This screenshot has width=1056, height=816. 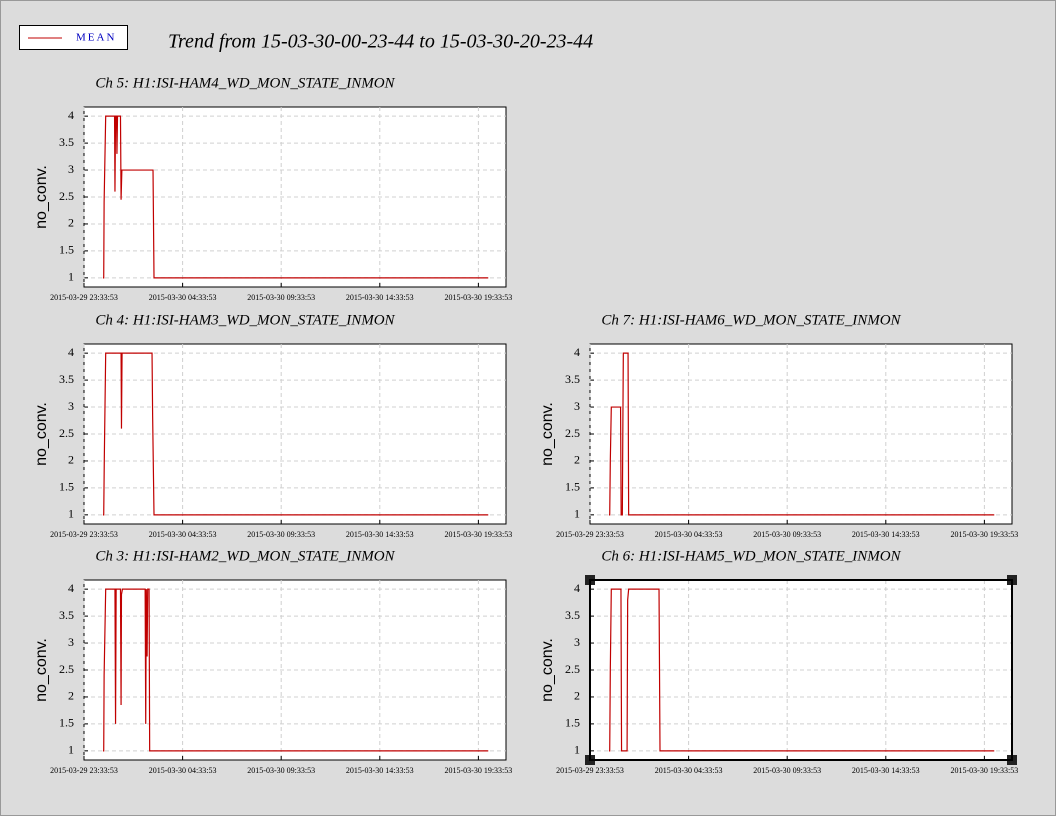 I want to click on chart-title: Ch 5: H1:ISI-HAM4_WD_MON_STATE_INMON, so click(x=245, y=83).